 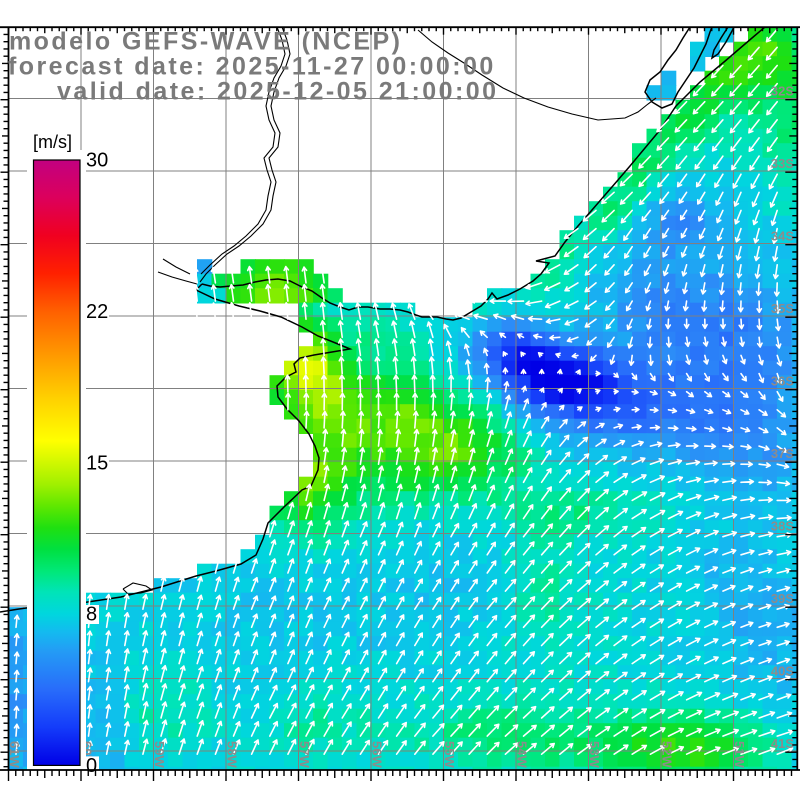 What do you see at coordinates (782, 381) in the screenshot?
I see `svg-text: 36S` at bounding box center [782, 381].